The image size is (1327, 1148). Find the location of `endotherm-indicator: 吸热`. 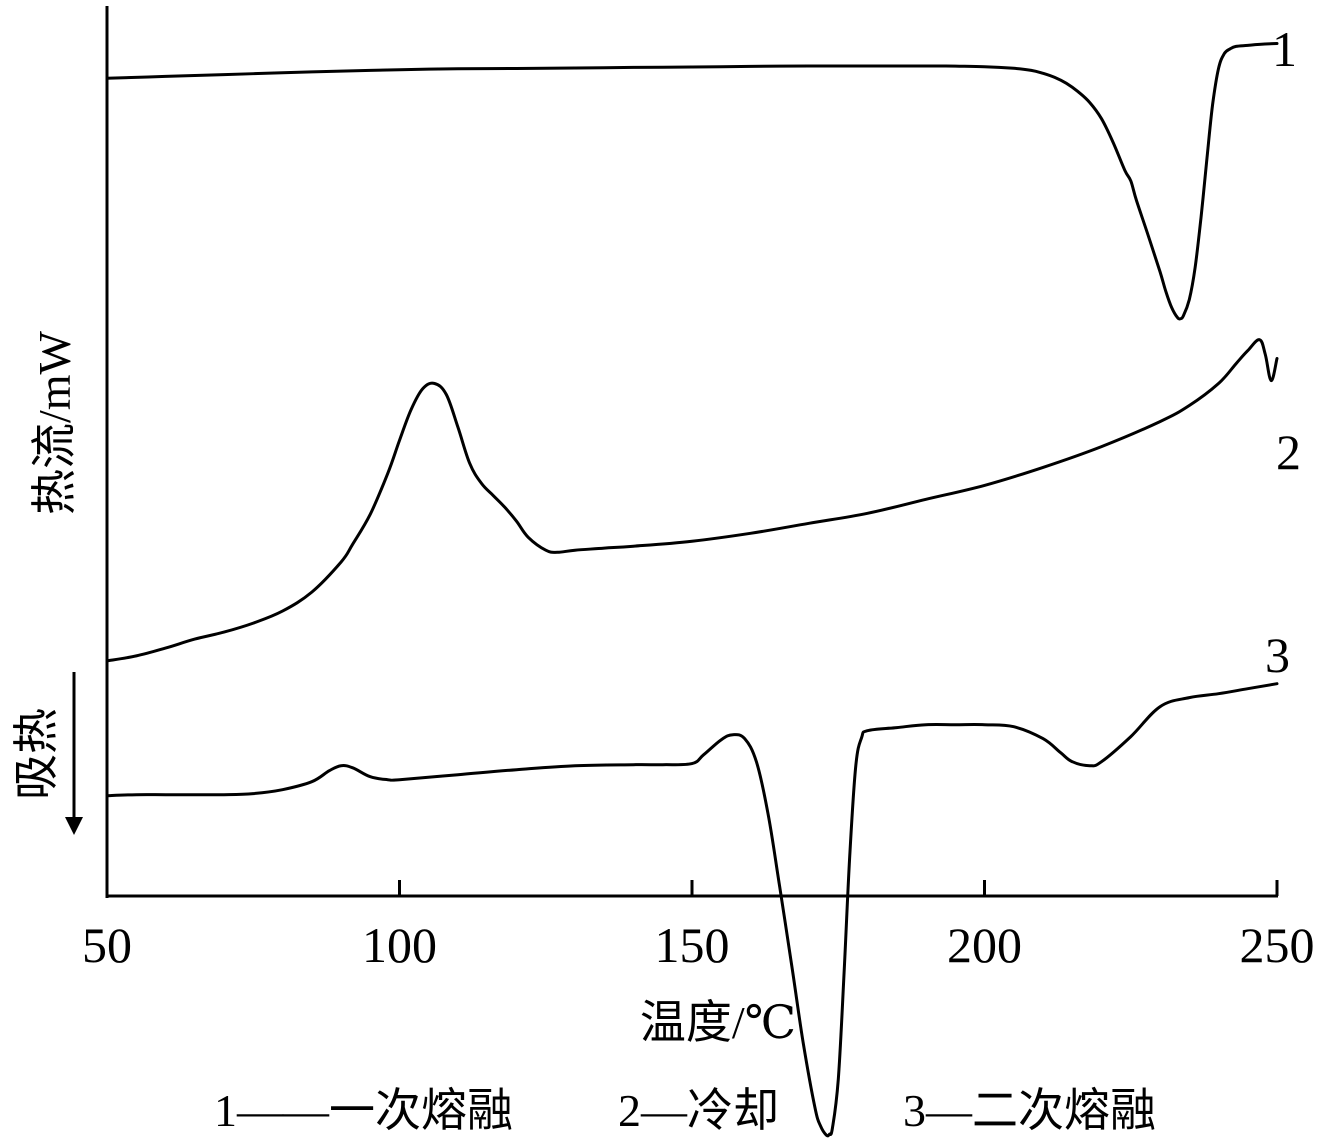

endotherm-indicator: 吸热 is located at coordinates (47, 753).